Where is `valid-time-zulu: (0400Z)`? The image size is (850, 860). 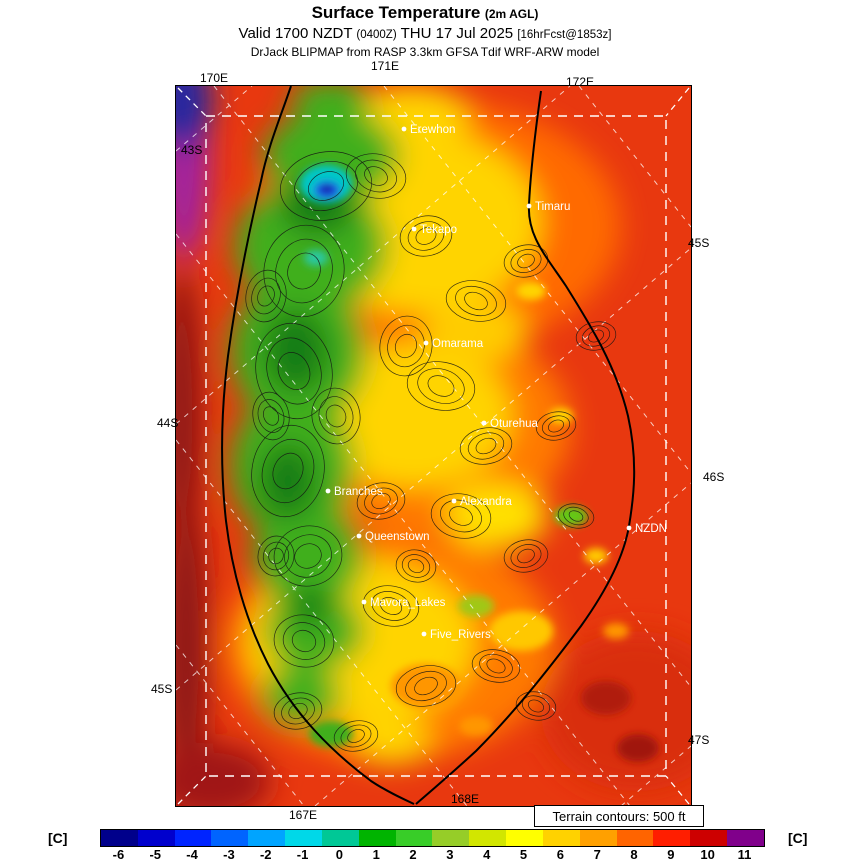
valid-time-zulu: (0400Z) is located at coordinates (376, 35).